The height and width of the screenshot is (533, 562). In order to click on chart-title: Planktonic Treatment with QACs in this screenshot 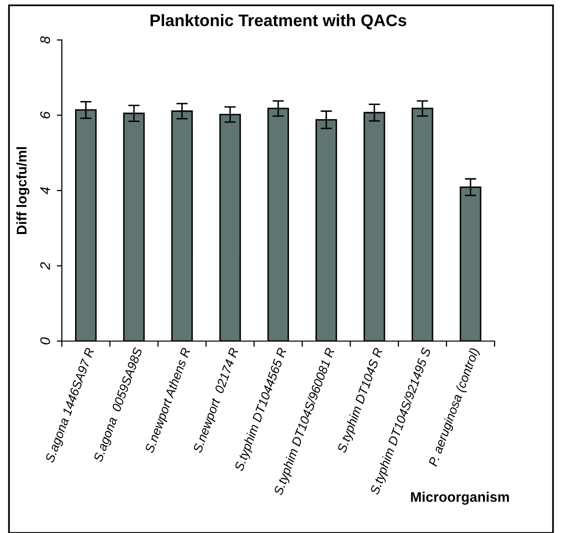, I will do `click(278, 22)`.